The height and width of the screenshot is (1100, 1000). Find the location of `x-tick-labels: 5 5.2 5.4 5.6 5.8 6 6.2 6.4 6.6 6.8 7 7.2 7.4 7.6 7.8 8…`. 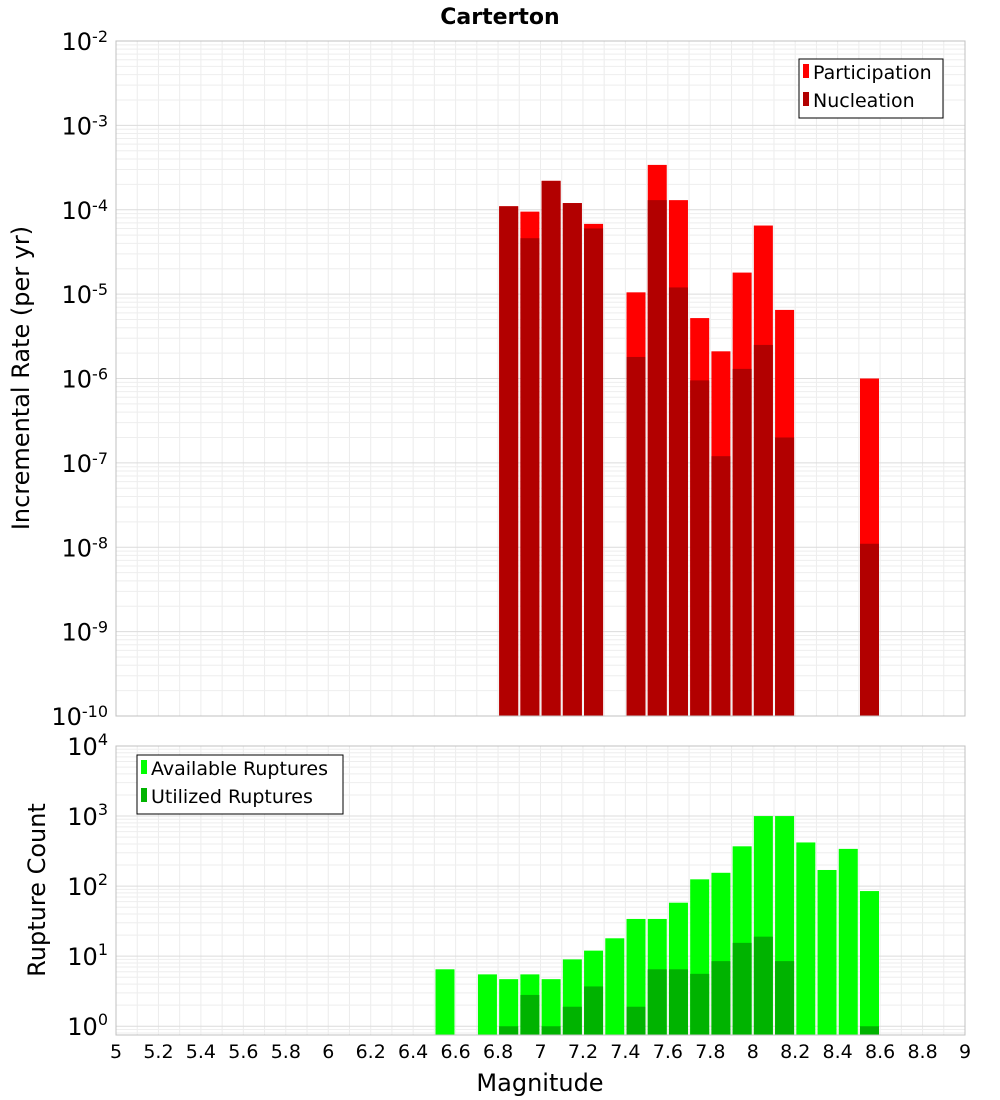

x-tick-labels: 5 5.2 5.4 5.6 5.8 6 6.2 6.4 6.6 6.8 7 7.2 7.4 7.6 7.8 8… is located at coordinates (540, 1052).